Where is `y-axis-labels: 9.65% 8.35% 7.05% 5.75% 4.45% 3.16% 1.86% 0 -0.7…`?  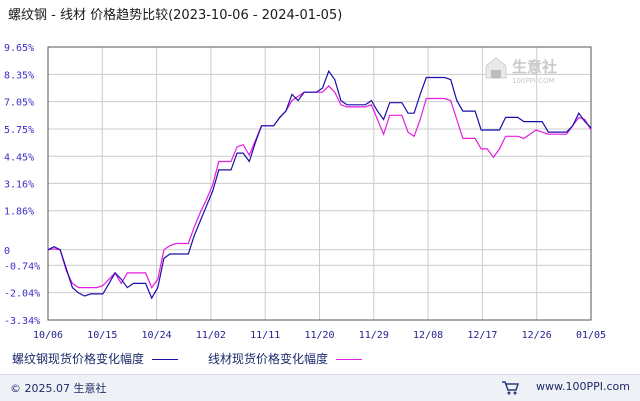 y-axis-labels: 9.65% 8.35% 7.05% 5.75% 4.45% 3.16% 1.86% 0 -0.7… is located at coordinates (22, 185).